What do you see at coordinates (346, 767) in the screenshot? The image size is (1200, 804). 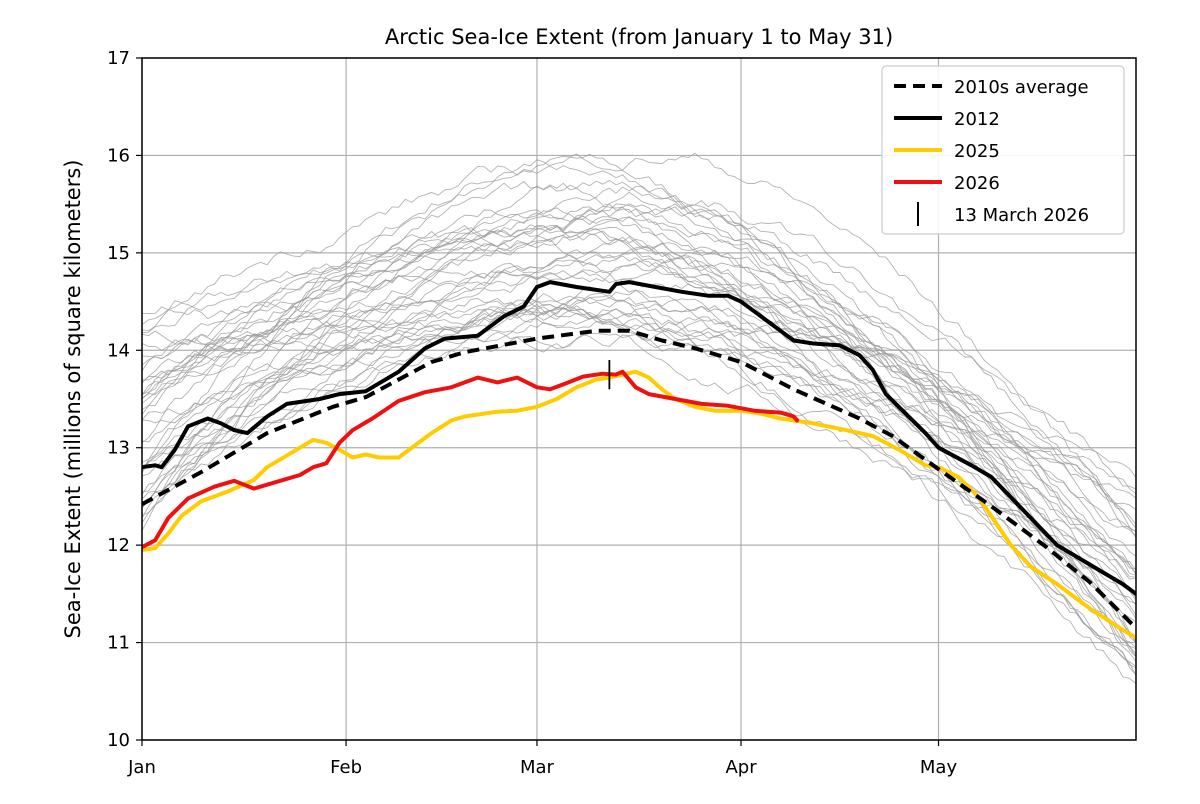 I see `x-tick-label: Feb` at bounding box center [346, 767].